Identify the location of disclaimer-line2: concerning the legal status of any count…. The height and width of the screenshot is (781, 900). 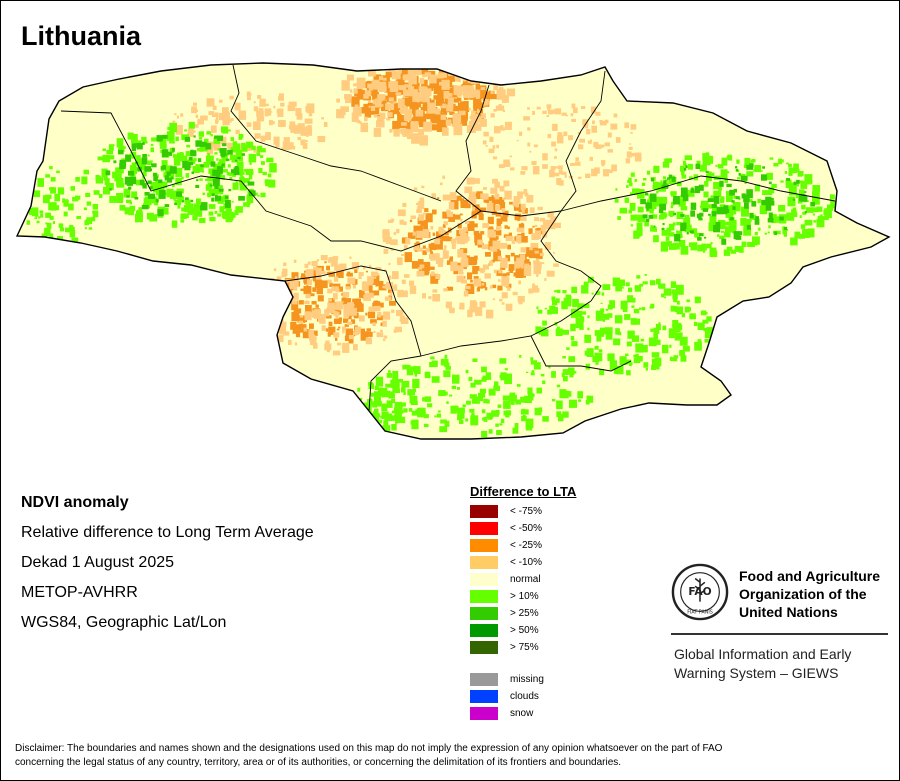
(318, 762).